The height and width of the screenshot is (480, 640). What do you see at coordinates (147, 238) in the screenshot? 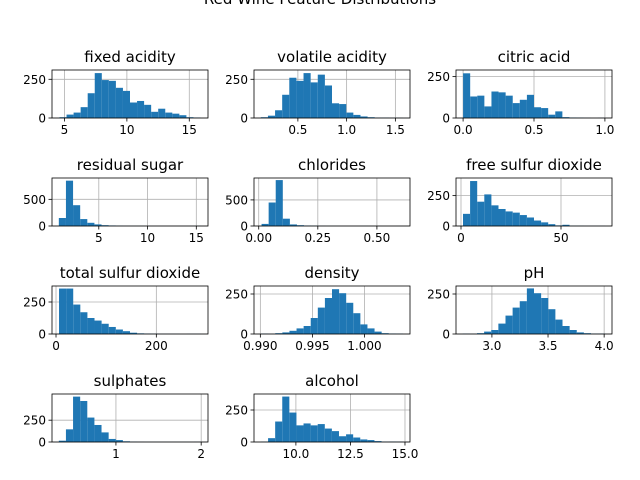
I see `x-tick-label: 10` at bounding box center [147, 238].